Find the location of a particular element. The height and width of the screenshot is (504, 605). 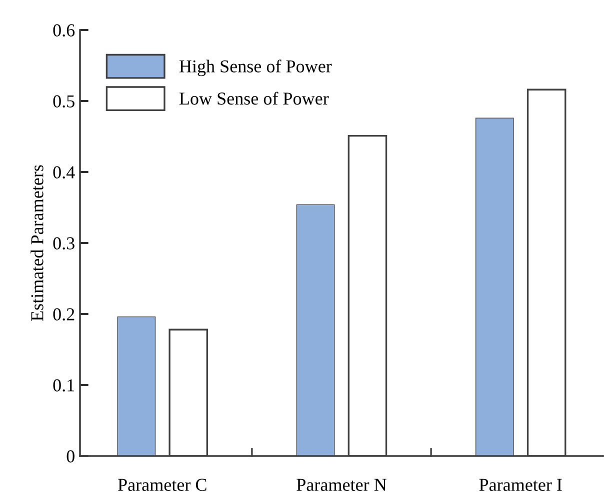

legend-label: Low Sense of Power is located at coordinates (254, 98).